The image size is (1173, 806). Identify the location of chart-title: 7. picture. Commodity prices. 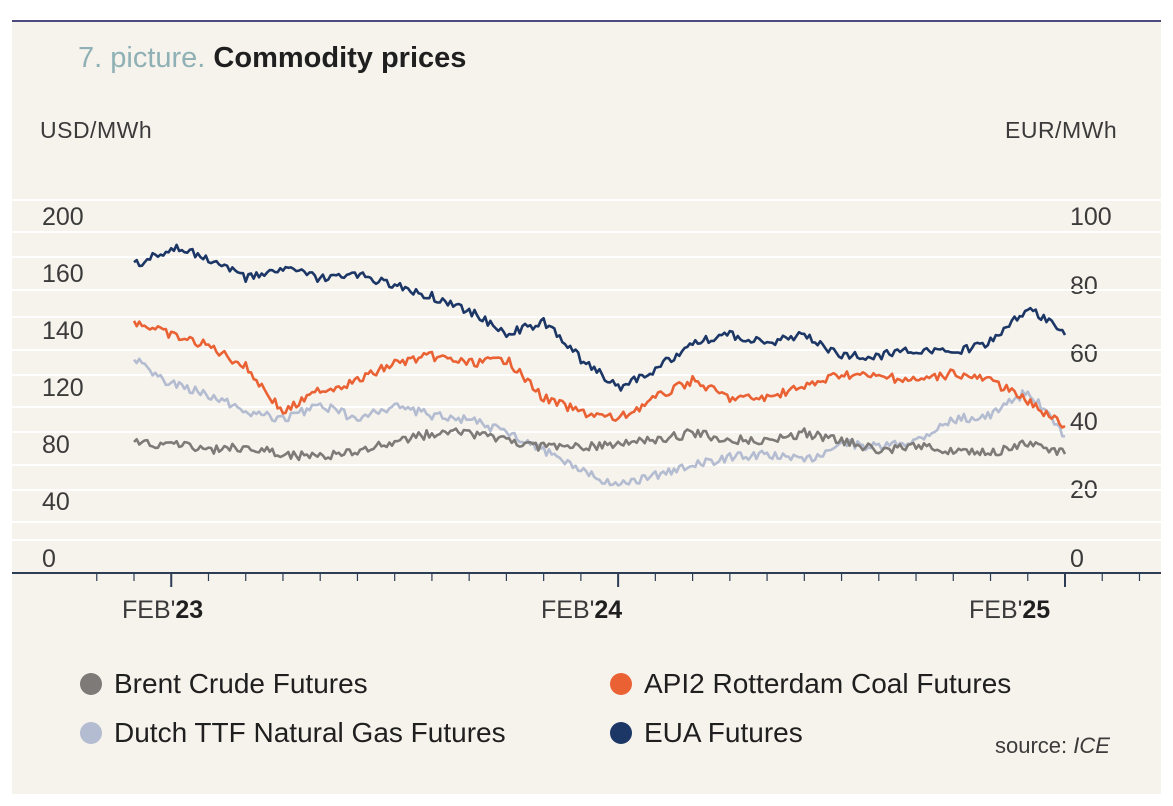
(272, 58).